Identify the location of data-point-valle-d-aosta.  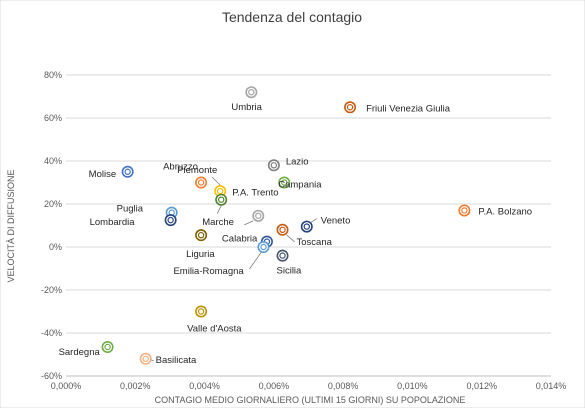
(201, 311).